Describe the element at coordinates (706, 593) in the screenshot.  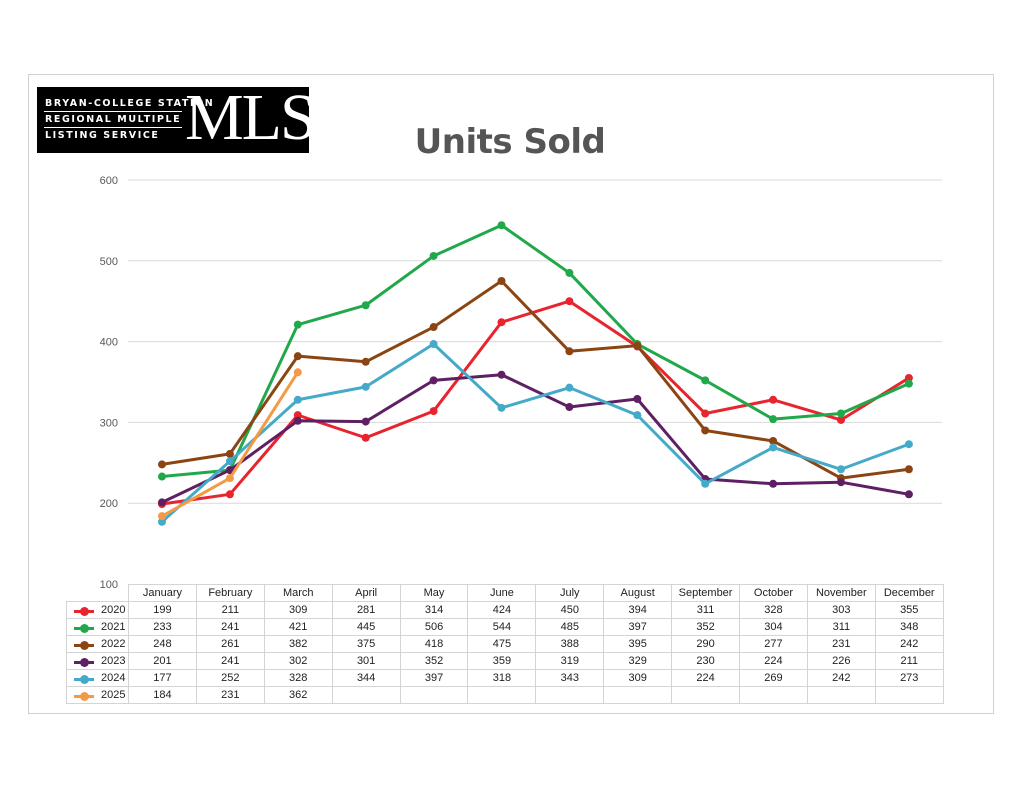
I see `category-label: September` at that location.